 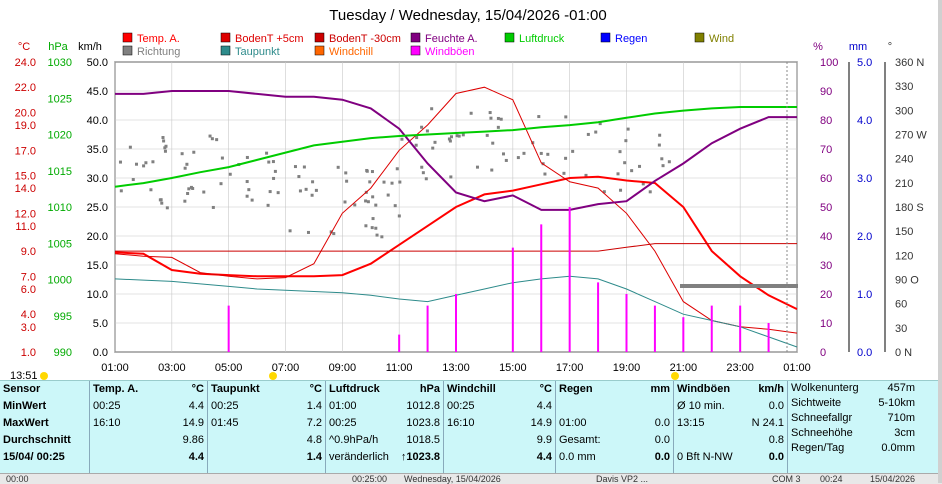 What do you see at coordinates (423, 406) in the screenshot?
I see `cell-value: 1012.8` at bounding box center [423, 406].